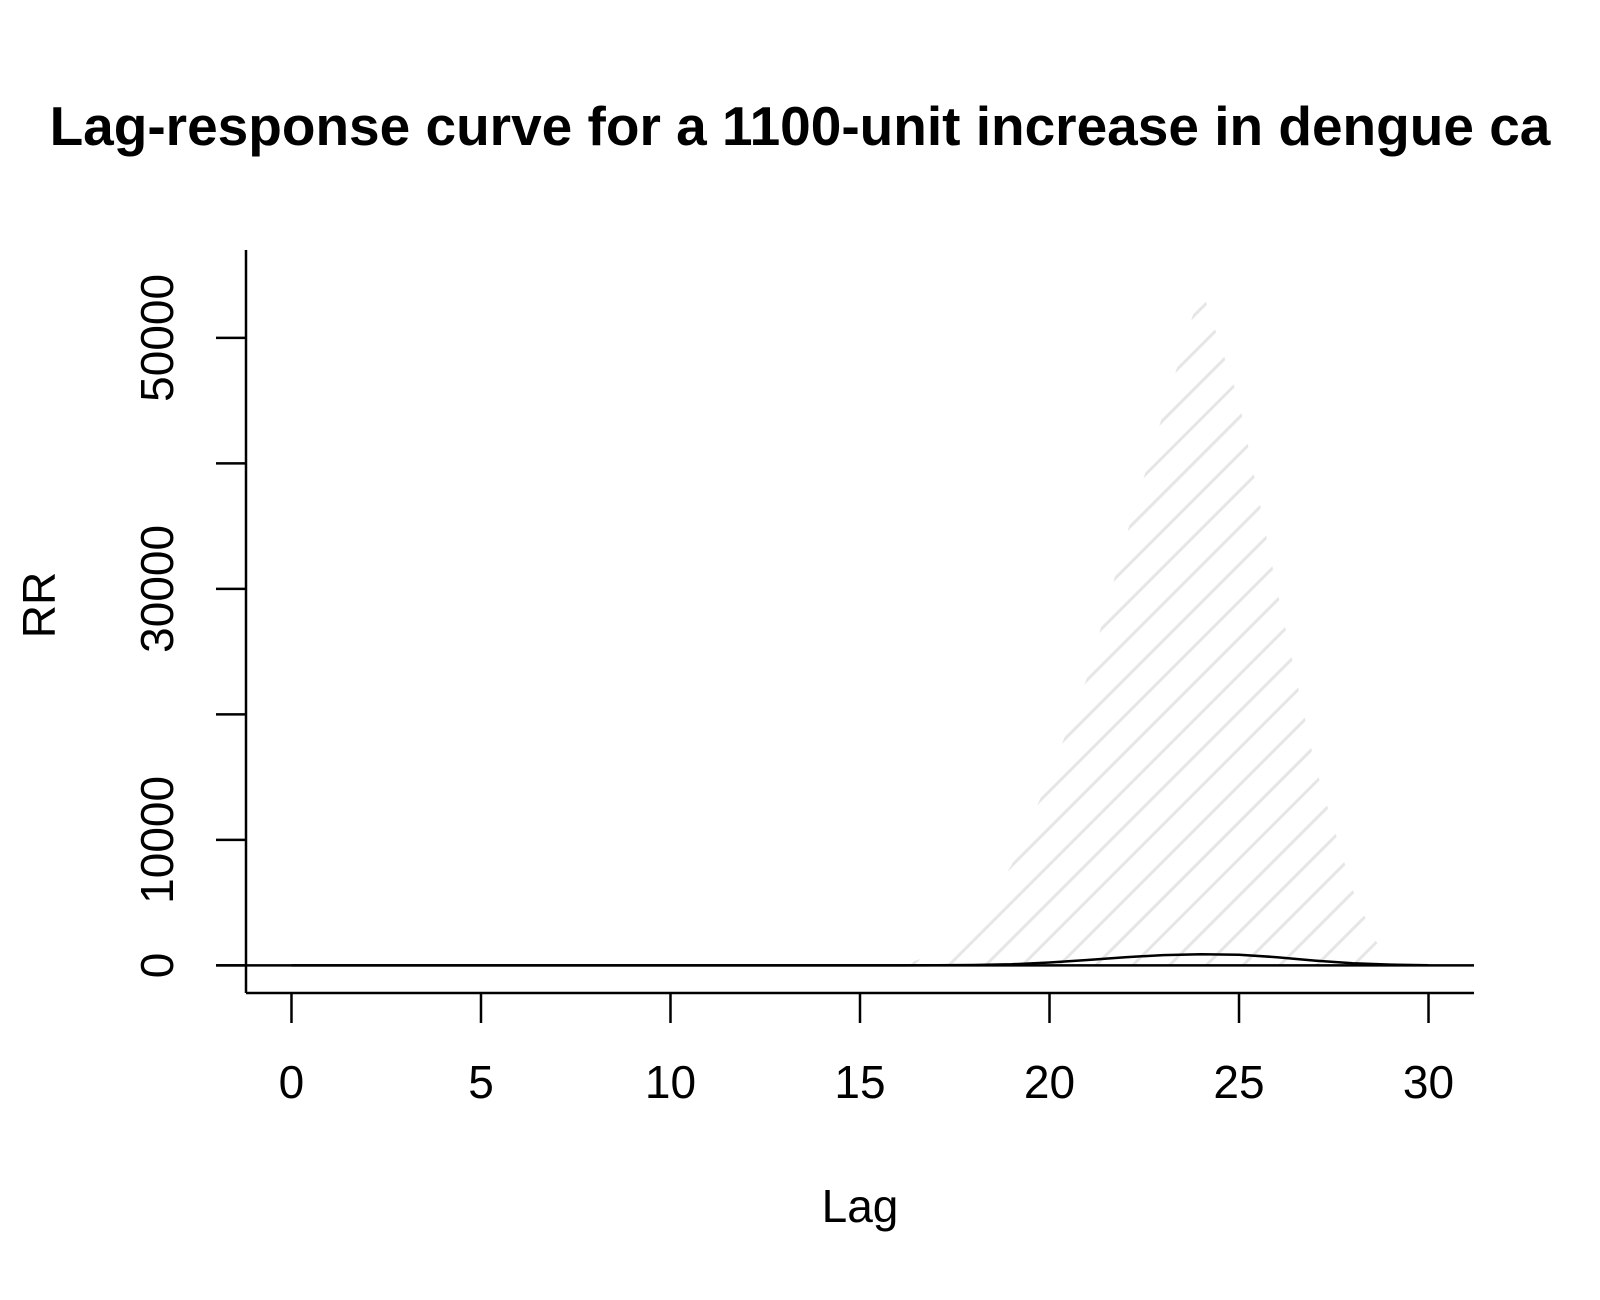  Describe the element at coordinates (481, 1082) in the screenshot. I see `x-tick-label: 5` at that location.